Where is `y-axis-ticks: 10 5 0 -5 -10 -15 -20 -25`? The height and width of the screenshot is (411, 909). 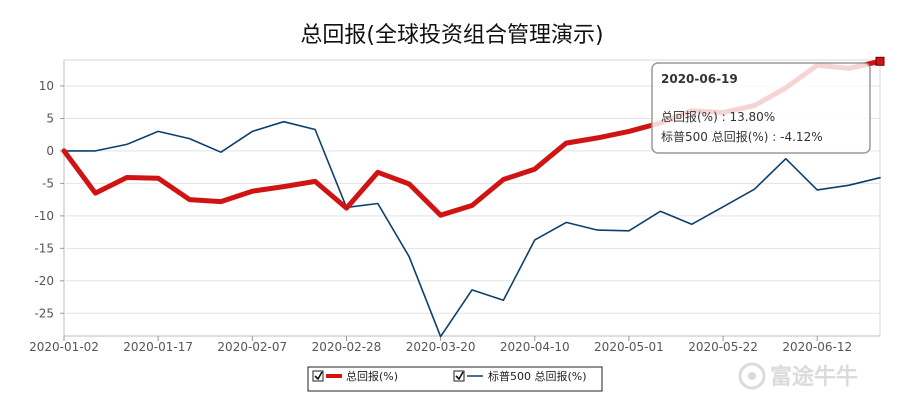 y-axis-ticks: 10 5 0 -5 -10 -15 -20 -25 is located at coordinates (49, 199).